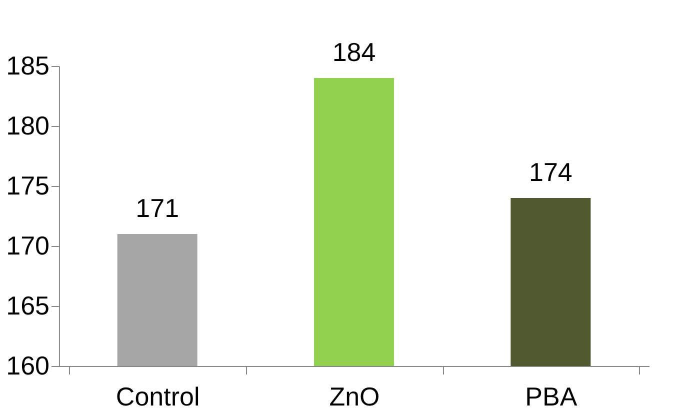  What do you see at coordinates (158, 396) in the screenshot?
I see `x-tick-label: Control` at bounding box center [158, 396].